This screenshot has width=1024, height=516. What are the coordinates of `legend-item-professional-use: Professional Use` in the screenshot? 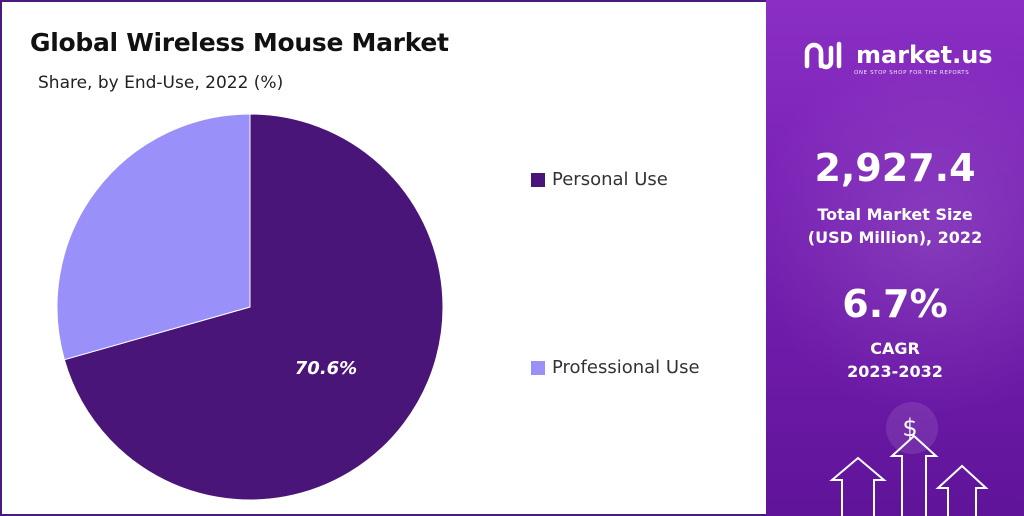 It's located at (615, 367).